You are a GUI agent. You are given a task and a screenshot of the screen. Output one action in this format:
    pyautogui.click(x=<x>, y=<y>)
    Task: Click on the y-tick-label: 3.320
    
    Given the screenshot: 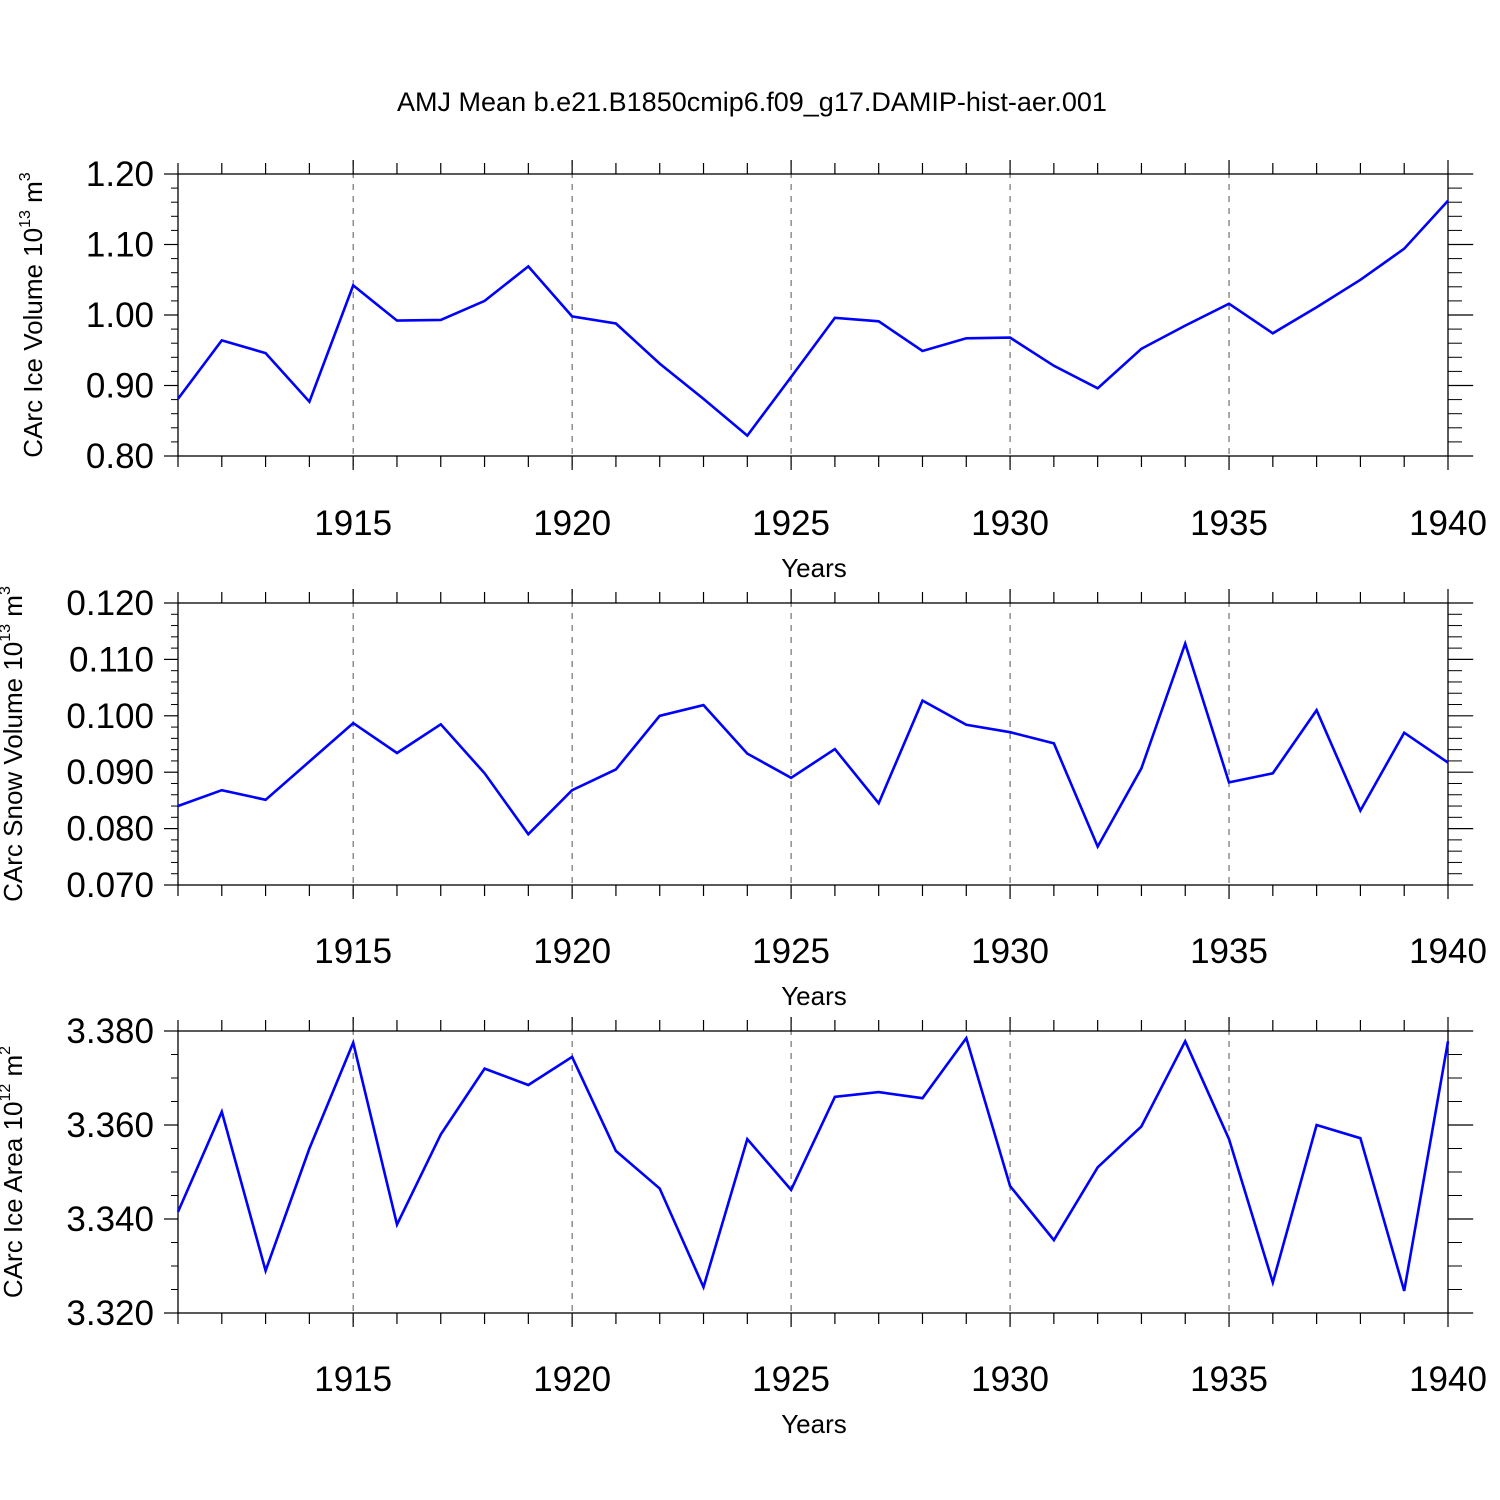 What is the action you would take?
    pyautogui.click(x=110, y=1313)
    